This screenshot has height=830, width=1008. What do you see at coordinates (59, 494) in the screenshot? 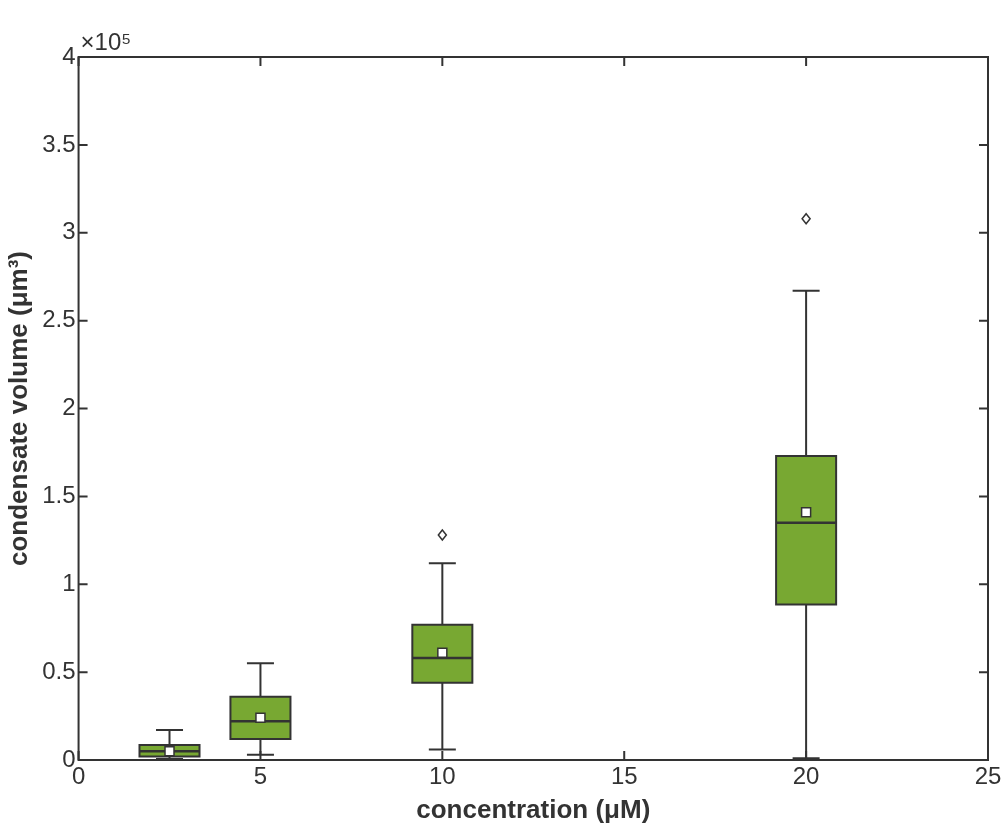
I see `y-tick-label: 1.5` at bounding box center [59, 494].